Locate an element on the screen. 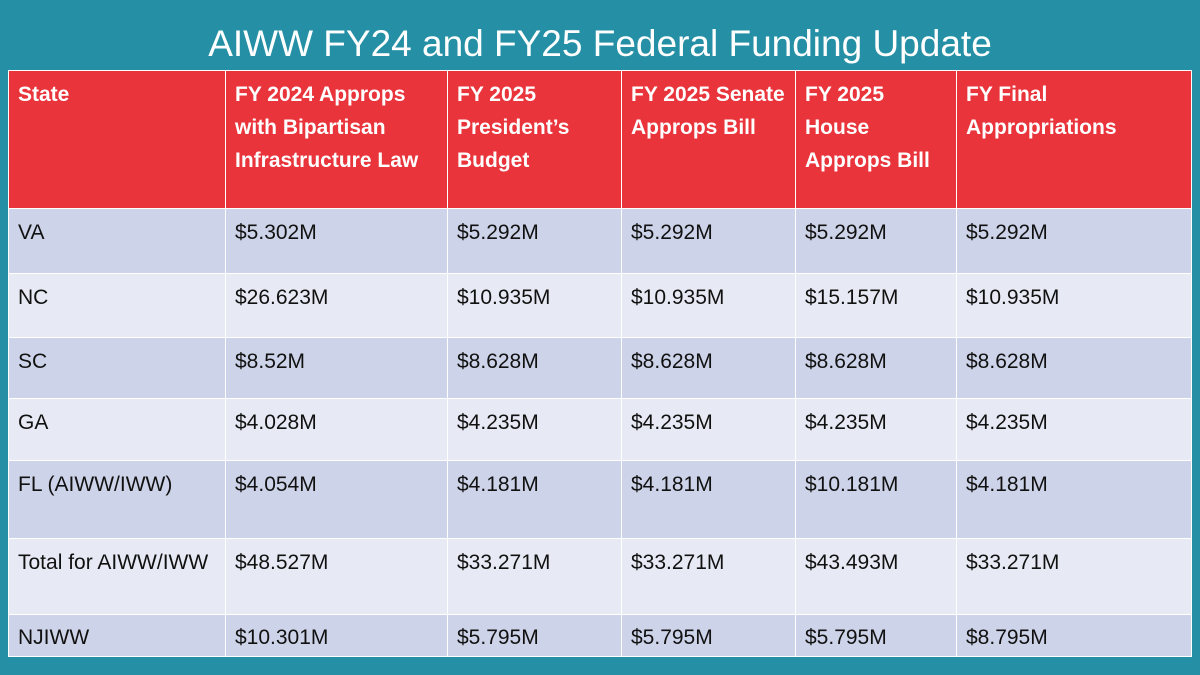 This screenshot has width=1200, height=675. value-cell: $48.527M is located at coordinates (336, 576).